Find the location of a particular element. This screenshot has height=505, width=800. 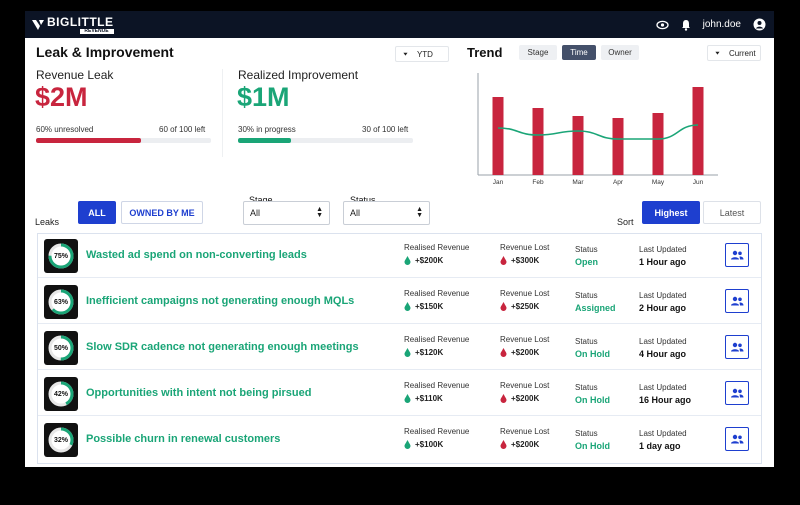

section-title: Leak & Improvement is located at coordinates (105, 52).